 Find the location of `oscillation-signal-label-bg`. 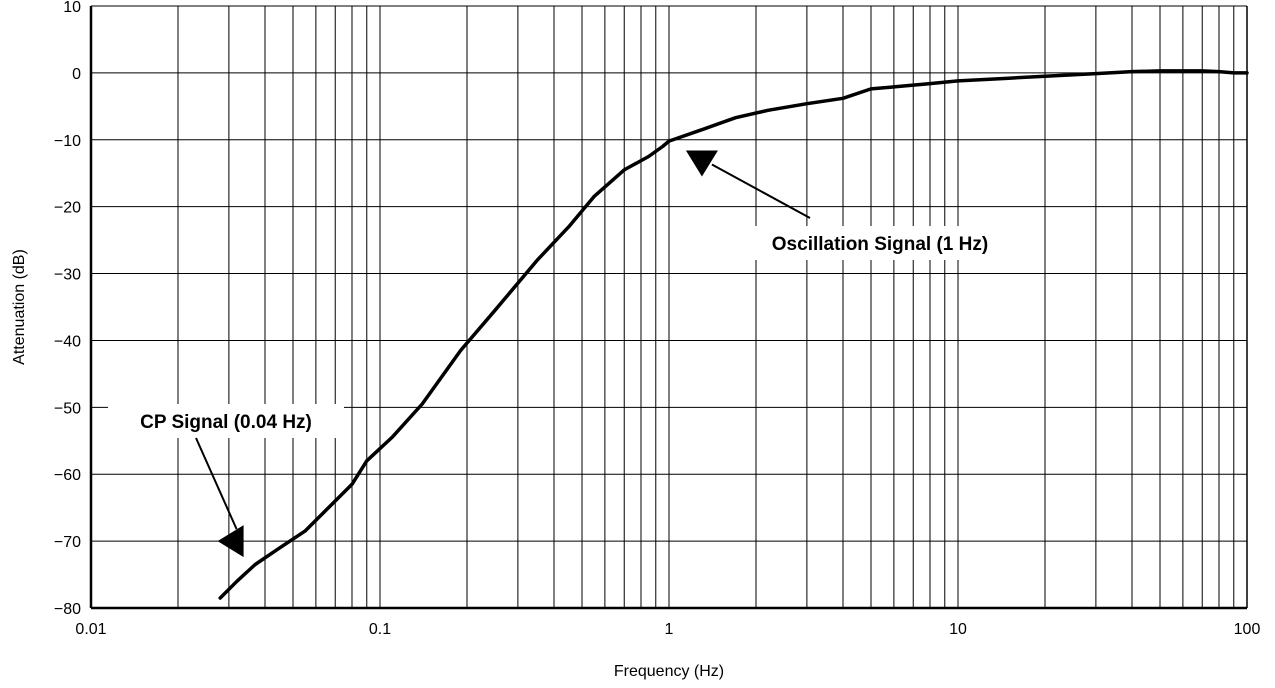

oscillation-signal-label-bg is located at coordinates (880, 243).